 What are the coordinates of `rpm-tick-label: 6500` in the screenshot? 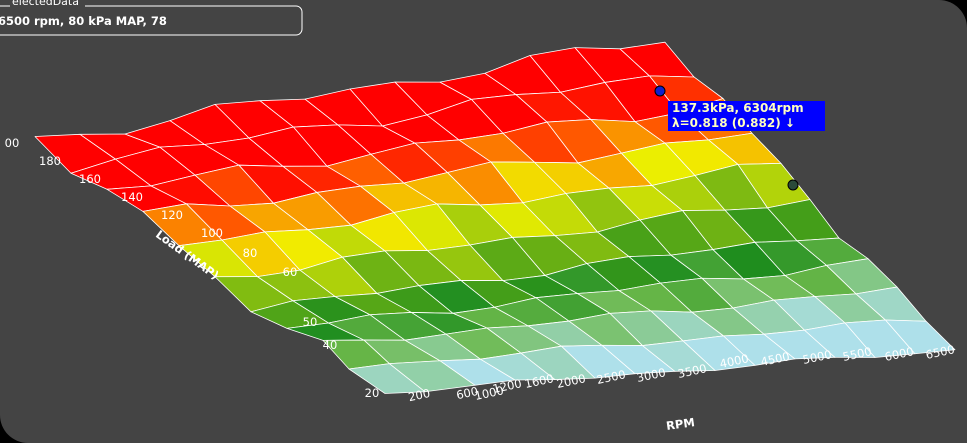 It's located at (940, 352).